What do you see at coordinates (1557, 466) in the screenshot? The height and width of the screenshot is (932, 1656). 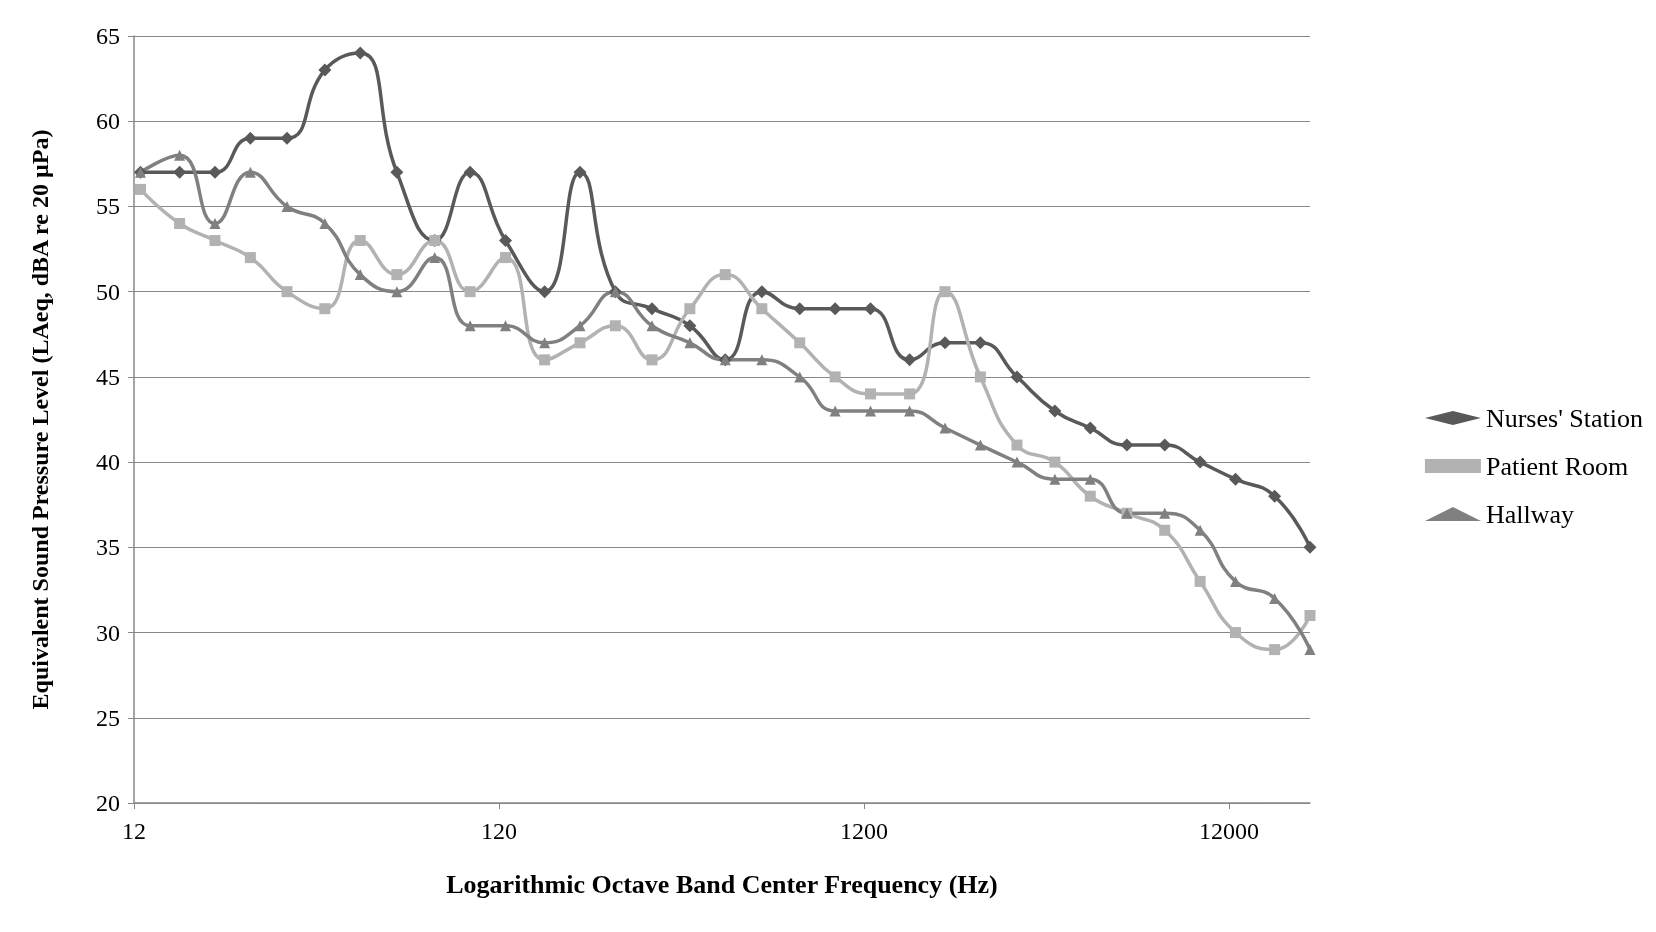 I see `legend-label: Patient Room` at bounding box center [1557, 466].